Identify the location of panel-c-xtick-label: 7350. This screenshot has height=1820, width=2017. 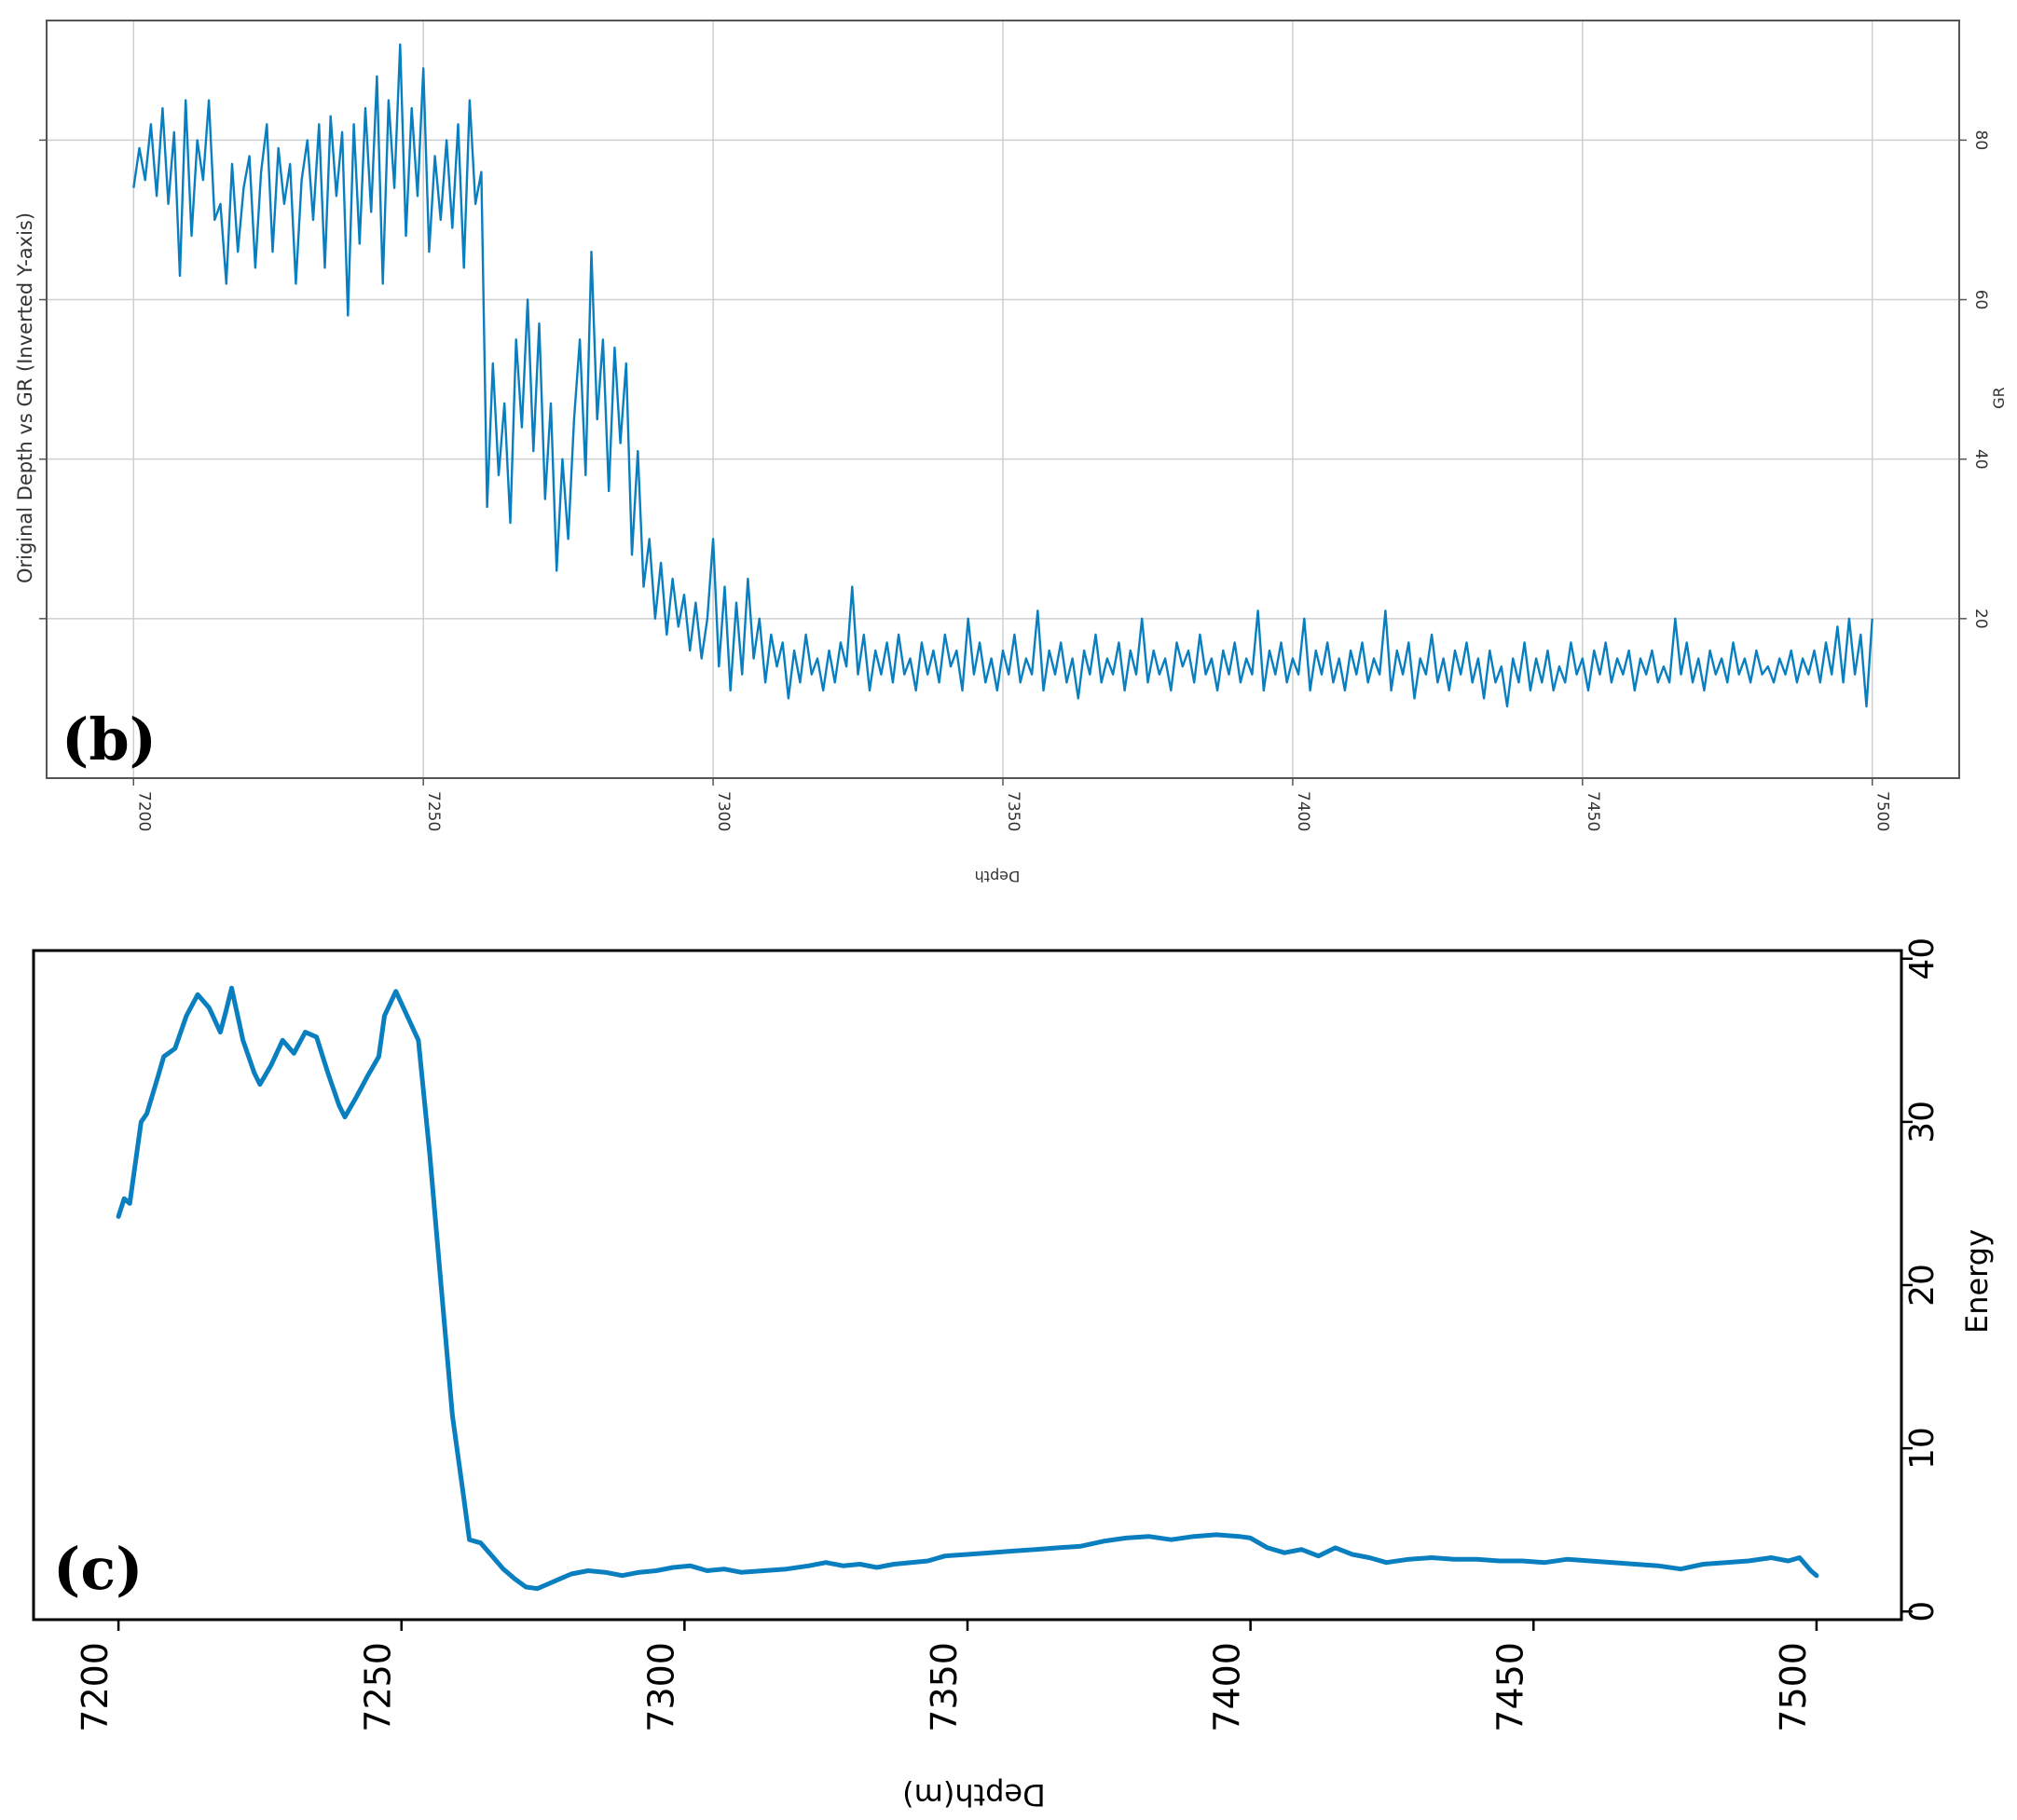
(944, 1687).